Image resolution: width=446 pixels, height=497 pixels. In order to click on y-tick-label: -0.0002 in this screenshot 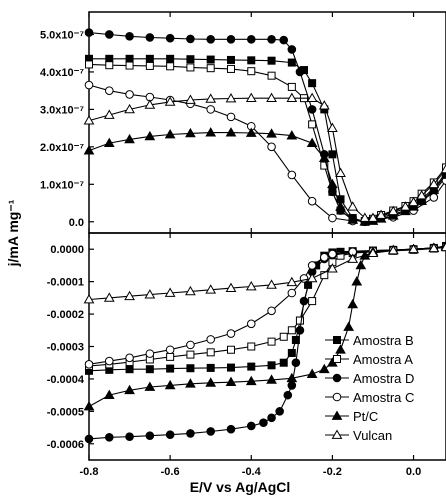, I will do `click(65, 315)`.